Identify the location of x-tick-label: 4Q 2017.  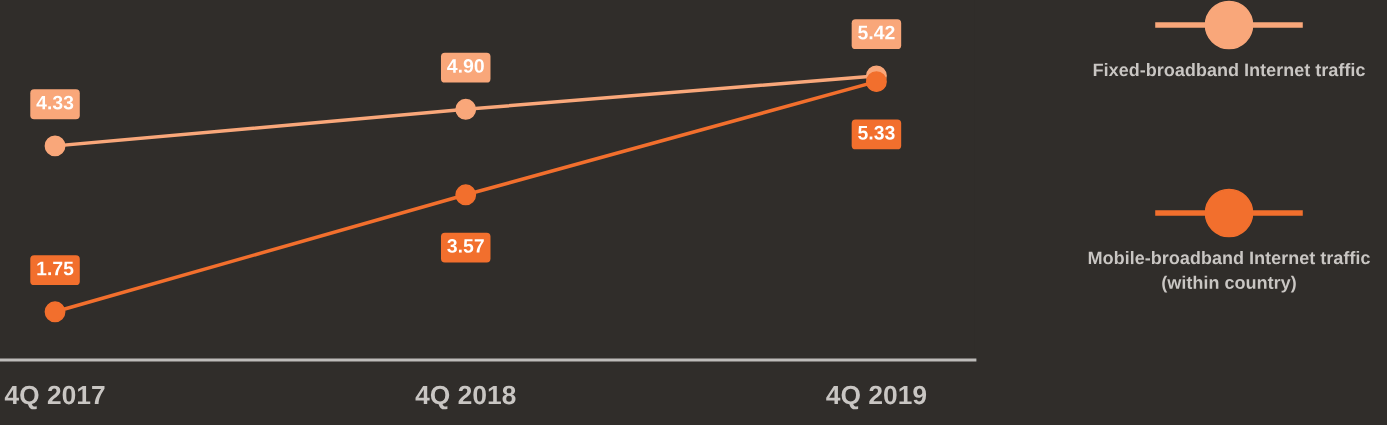
(54, 397).